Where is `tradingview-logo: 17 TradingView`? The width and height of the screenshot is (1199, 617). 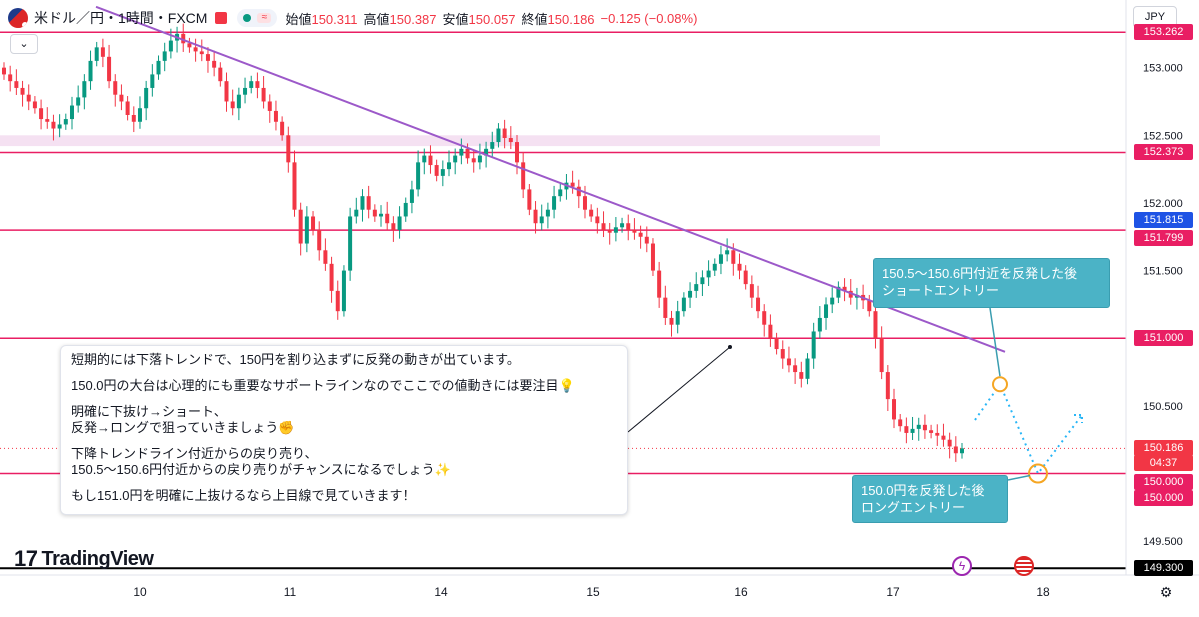
tradingview-logo: 17 TradingView is located at coordinates (84, 559).